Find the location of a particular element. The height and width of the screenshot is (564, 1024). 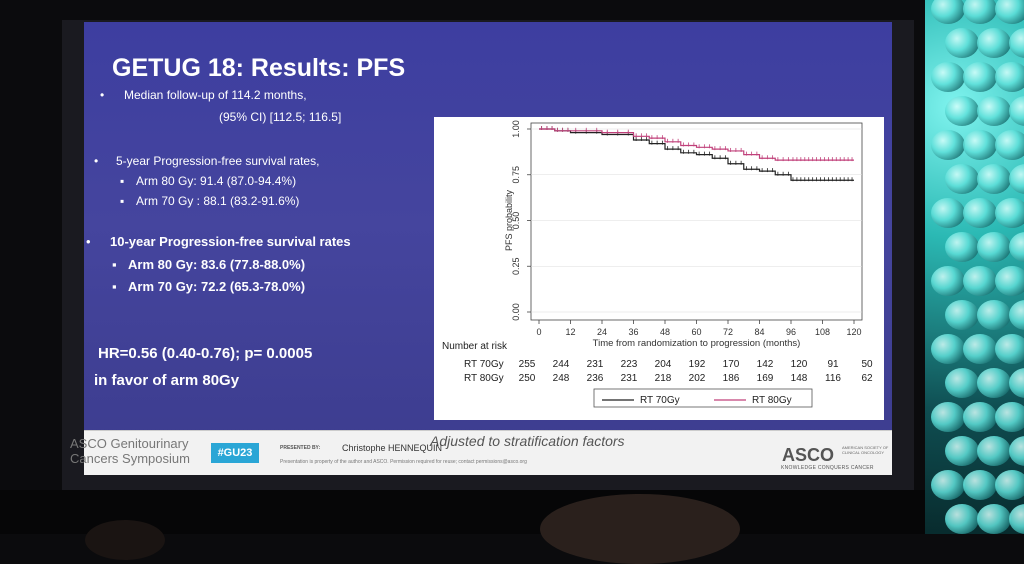

ten-year-arm80: Arm 80 Gy: 83.6 (77.8-88.0%) is located at coordinates (217, 264).